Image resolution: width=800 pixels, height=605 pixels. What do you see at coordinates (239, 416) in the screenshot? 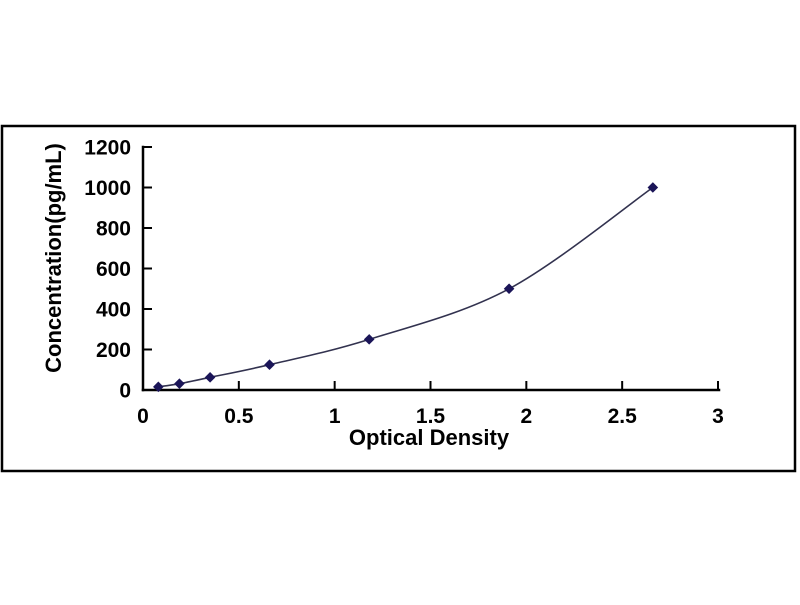
I see `x-axis-tick-label: 0.5` at bounding box center [239, 416].